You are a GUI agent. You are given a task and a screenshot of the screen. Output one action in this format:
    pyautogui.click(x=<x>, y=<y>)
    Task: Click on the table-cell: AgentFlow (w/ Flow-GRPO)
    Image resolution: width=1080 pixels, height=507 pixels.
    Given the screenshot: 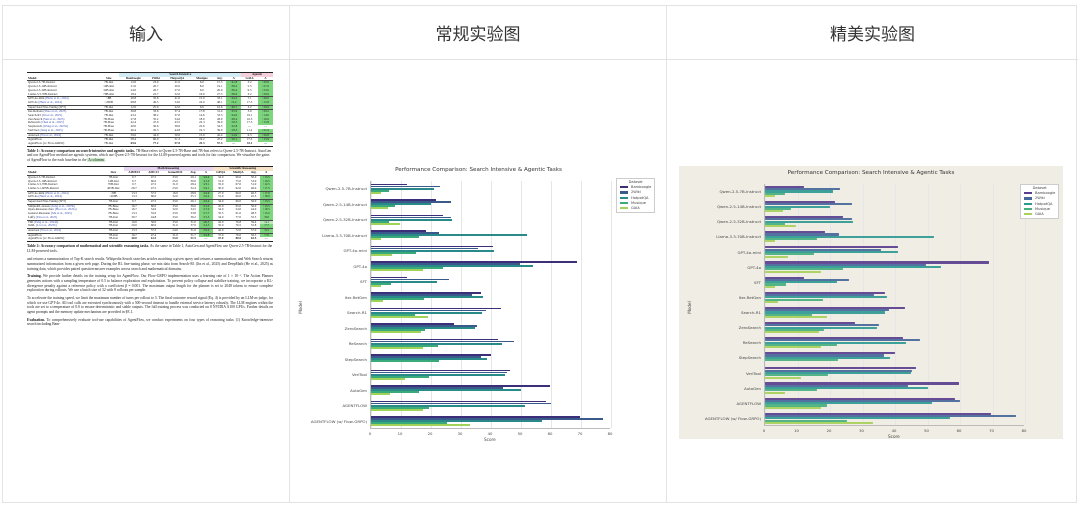 What is the action you would take?
    pyautogui.click(x=65, y=239)
    